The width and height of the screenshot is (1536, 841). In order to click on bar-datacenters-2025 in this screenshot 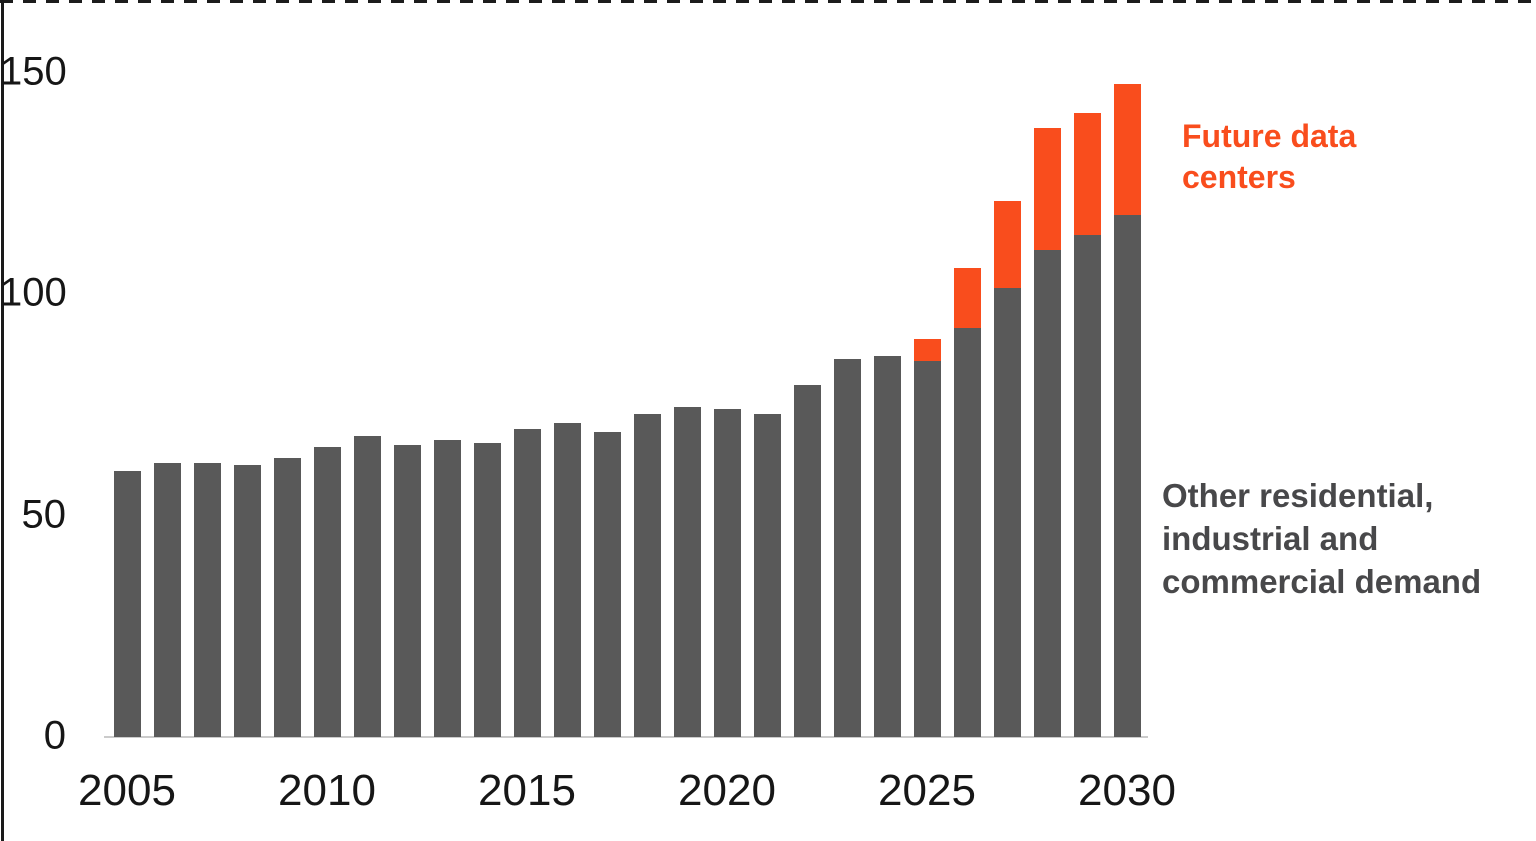, I will do `click(927, 349)`.